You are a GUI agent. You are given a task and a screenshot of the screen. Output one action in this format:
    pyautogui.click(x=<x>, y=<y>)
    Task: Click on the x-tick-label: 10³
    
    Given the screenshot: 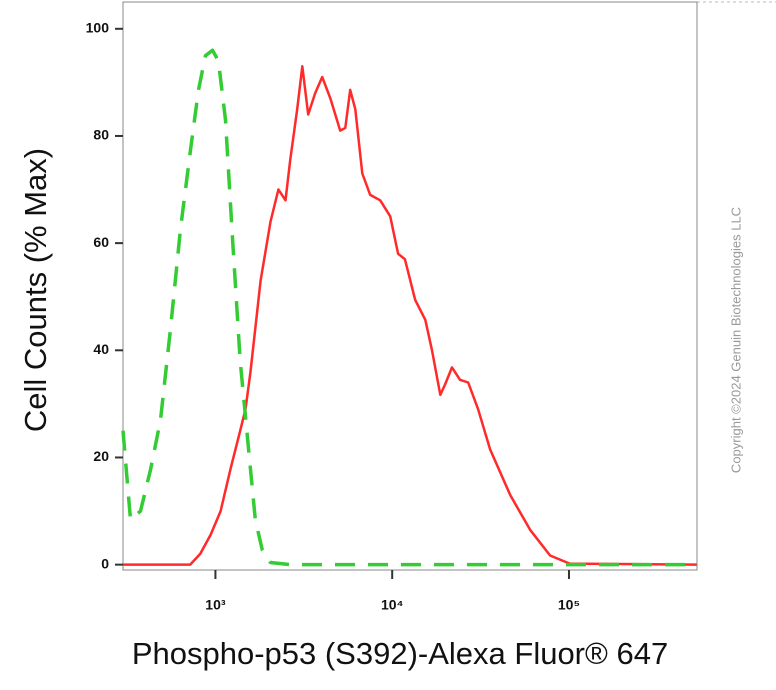 What is the action you would take?
    pyautogui.click(x=215, y=605)
    